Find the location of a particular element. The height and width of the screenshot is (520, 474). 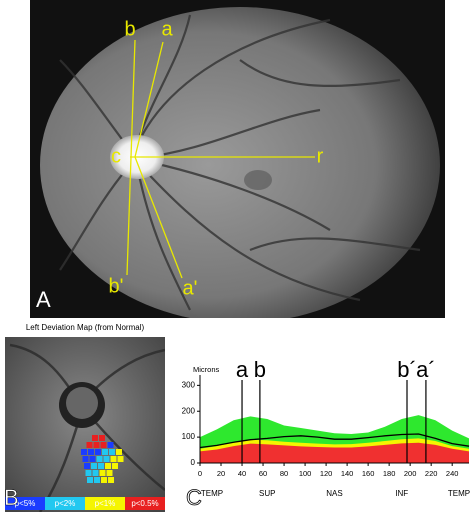

legend-label: p<5% is located at coordinates (25, 503).